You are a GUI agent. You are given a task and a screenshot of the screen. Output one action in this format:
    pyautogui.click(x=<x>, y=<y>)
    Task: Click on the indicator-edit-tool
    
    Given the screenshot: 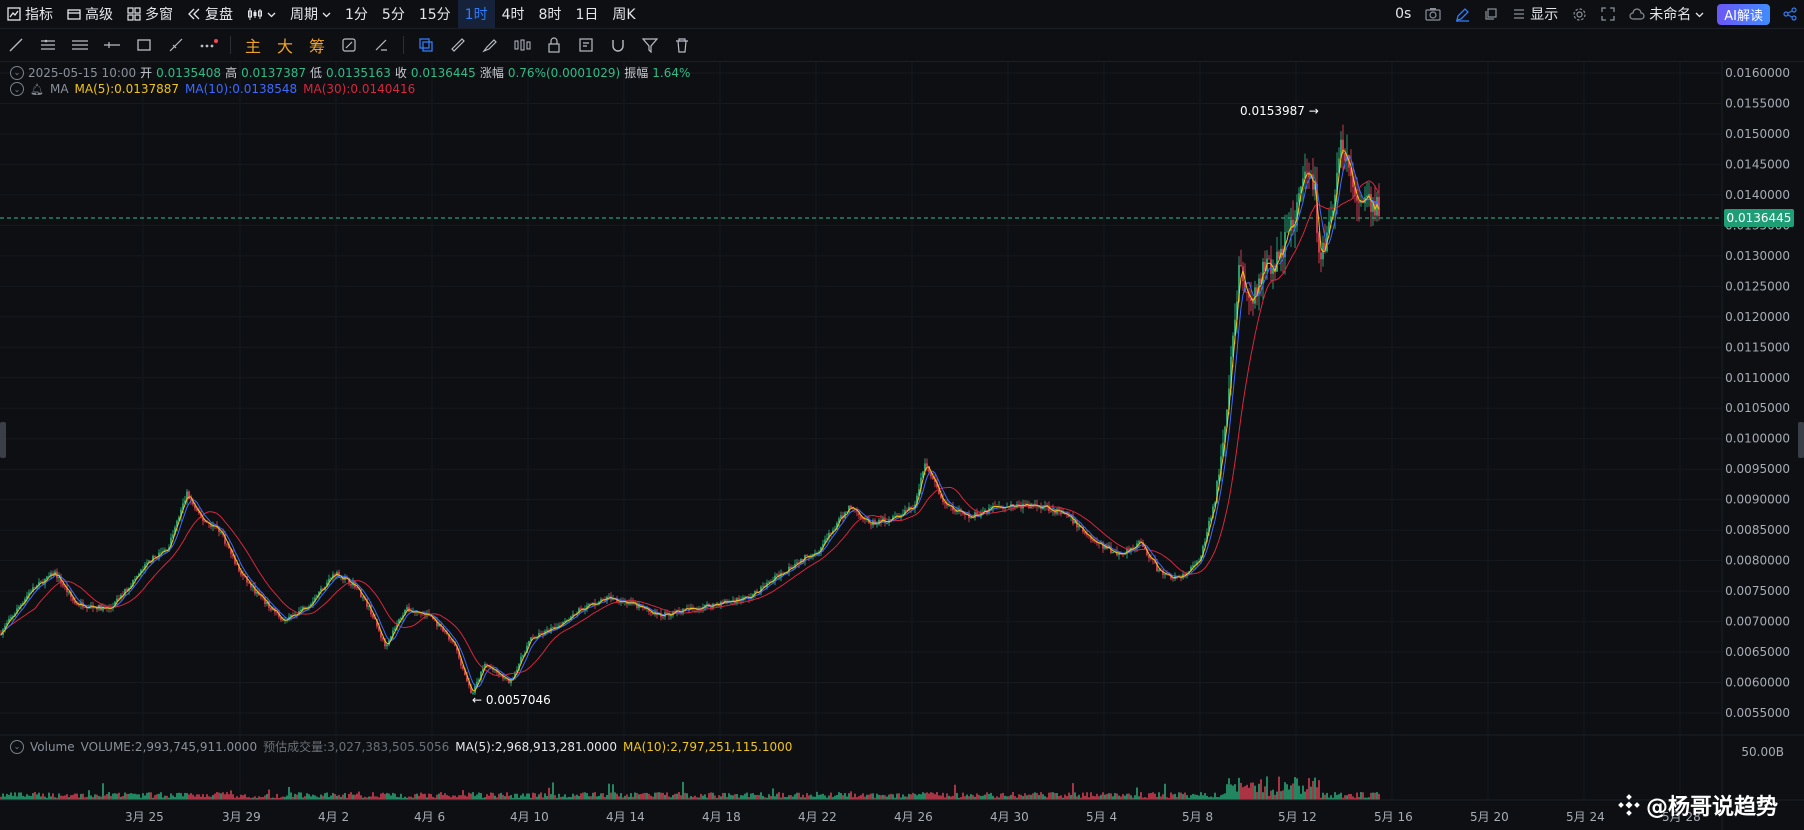 What is the action you would take?
    pyautogui.click(x=349, y=45)
    